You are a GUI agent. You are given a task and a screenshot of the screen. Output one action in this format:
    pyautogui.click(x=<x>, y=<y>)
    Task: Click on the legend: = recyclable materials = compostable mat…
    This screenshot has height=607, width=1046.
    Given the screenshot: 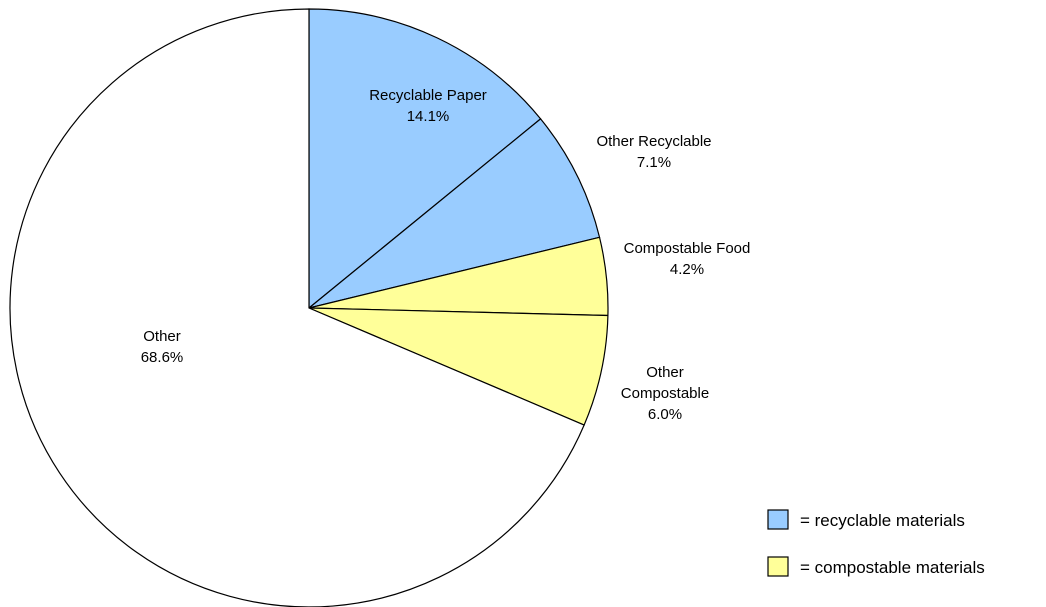 What is the action you would take?
    pyautogui.click(x=876, y=543)
    